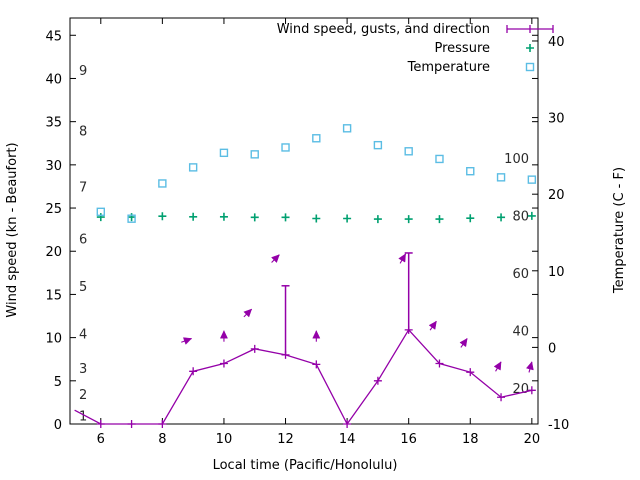  Describe the element at coordinates (462, 48) in the screenshot. I see `legend-label-2: Pressure` at that location.